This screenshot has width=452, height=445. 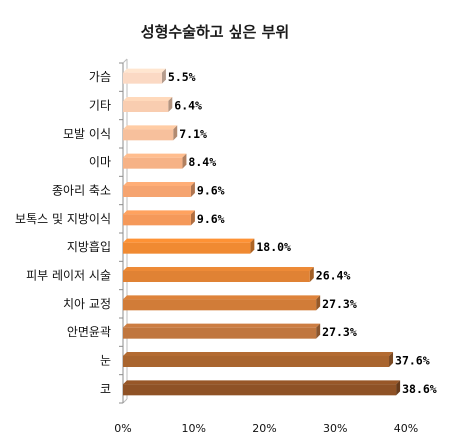 What do you see at coordinates (125, 61) in the screenshot?
I see `axis-top-edge` at bounding box center [125, 61].